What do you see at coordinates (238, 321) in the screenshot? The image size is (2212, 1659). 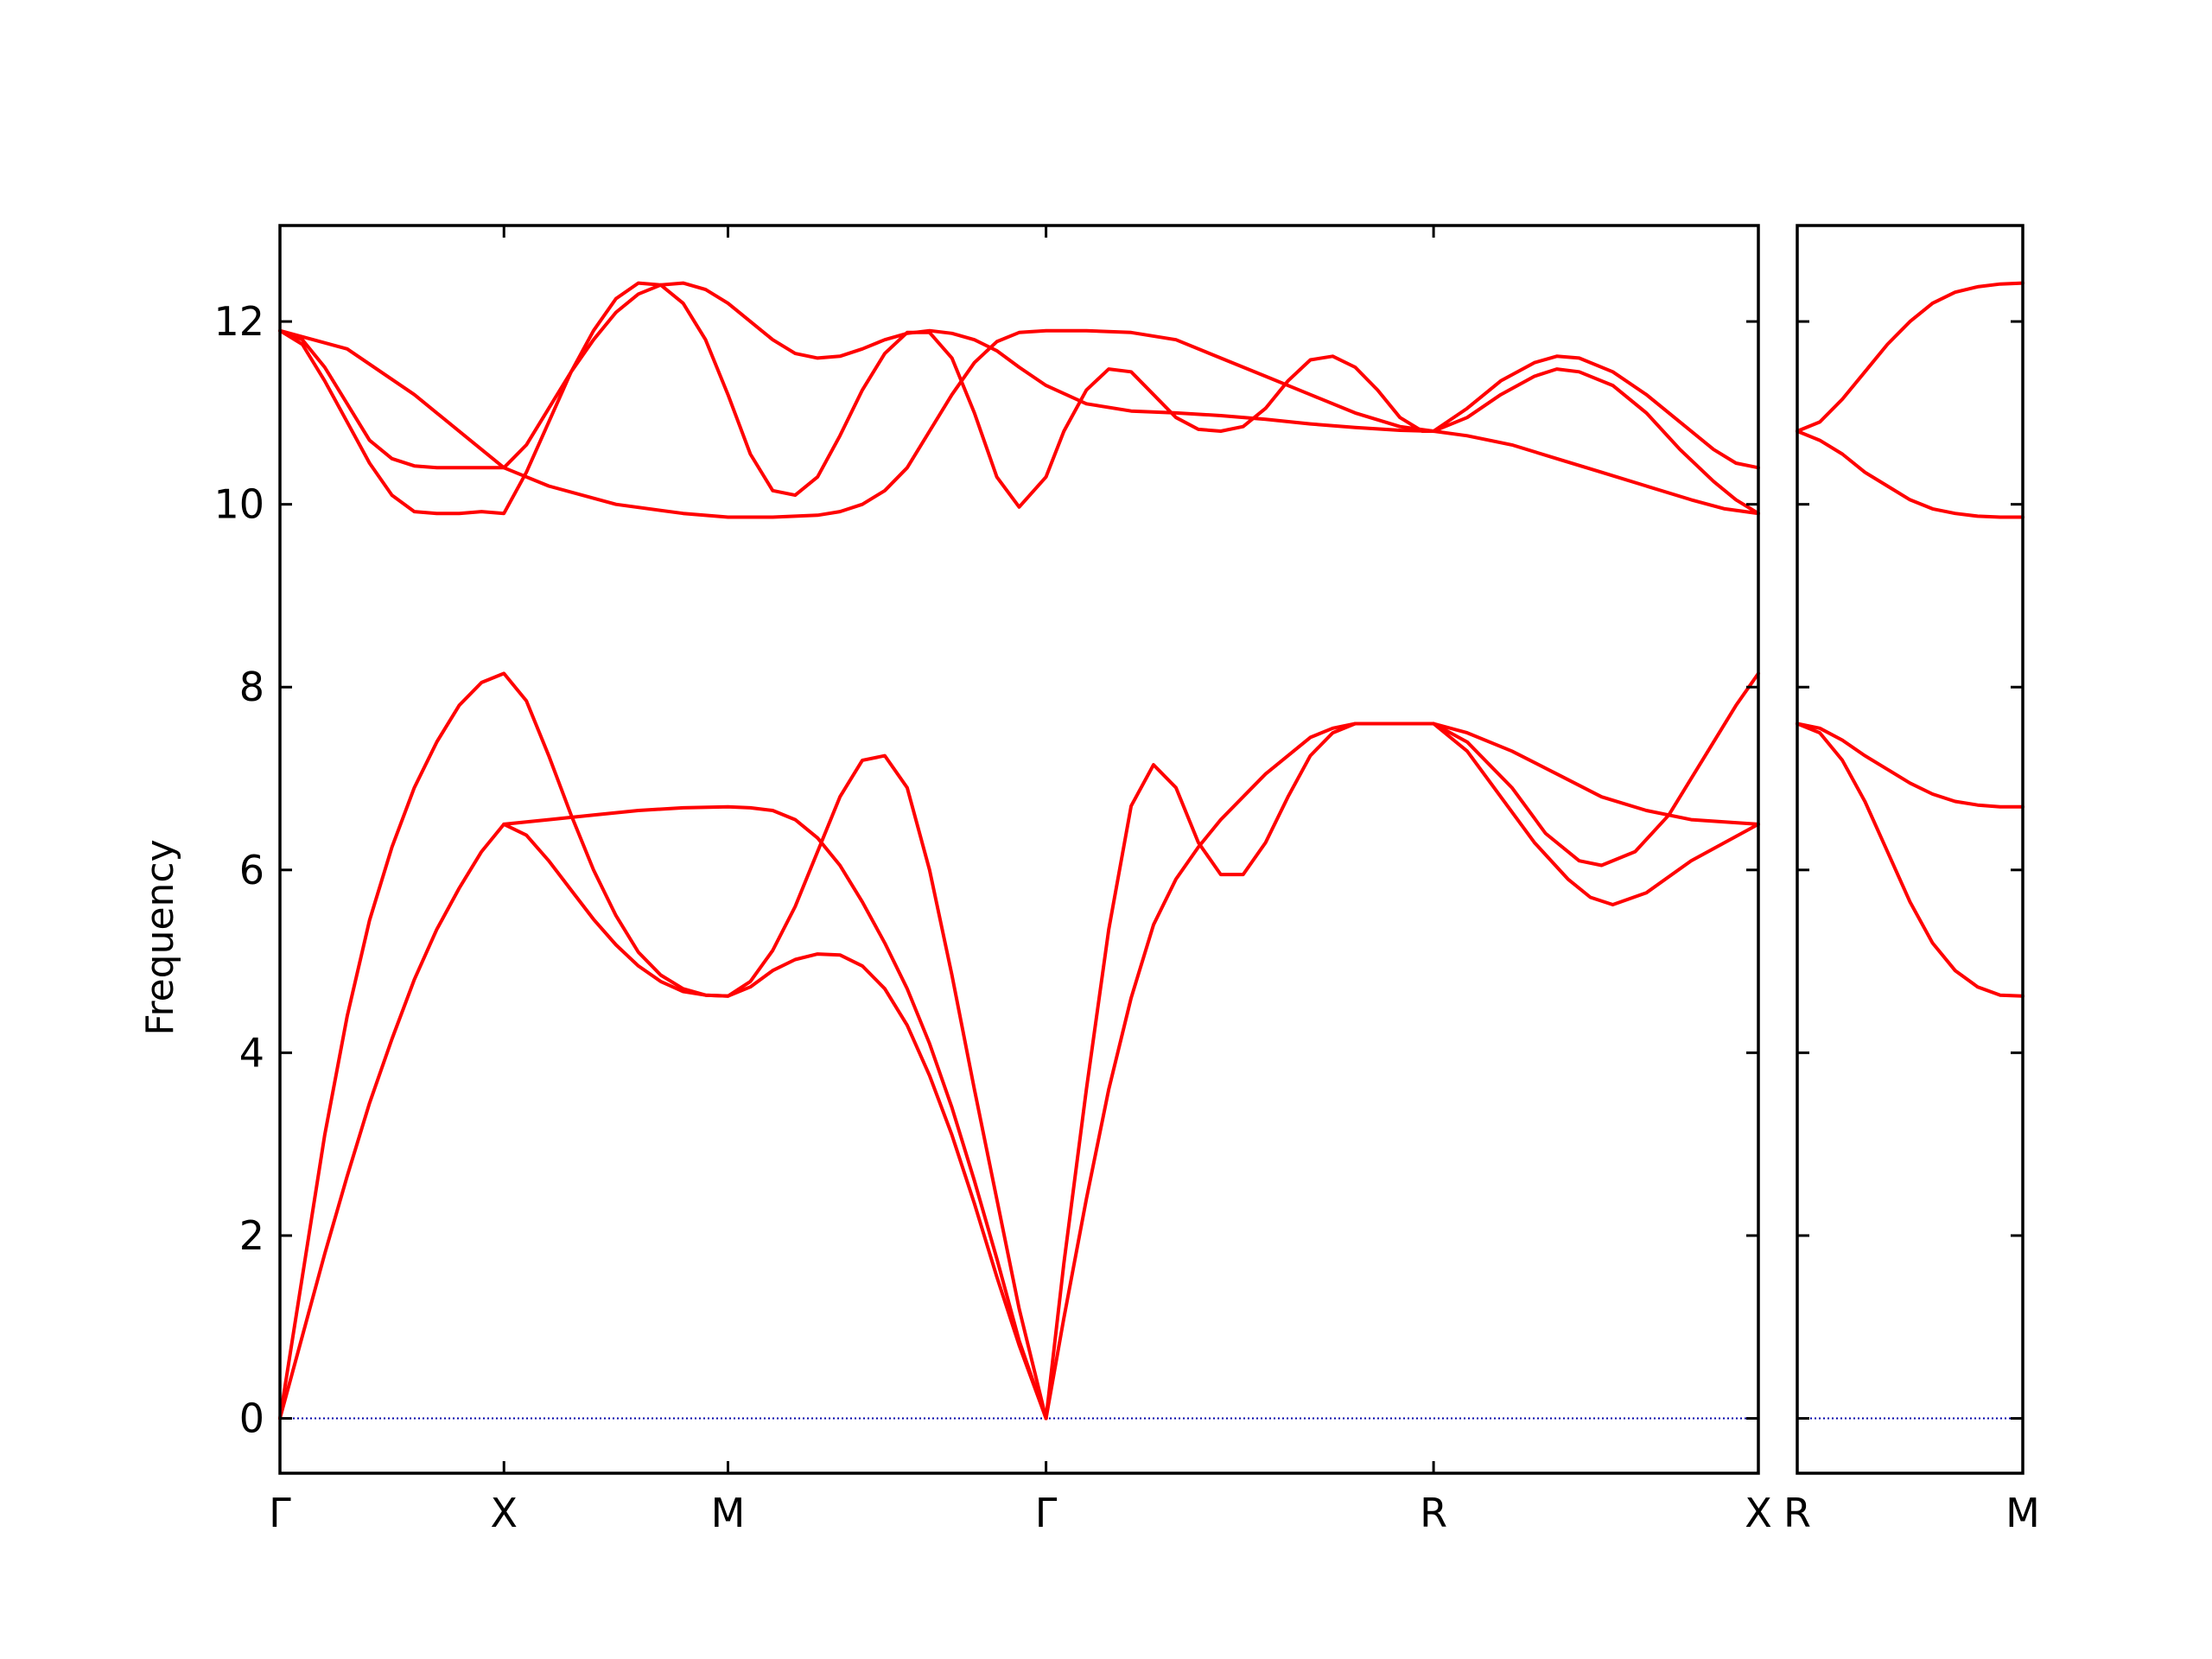 I see `y-tick-label: 12` at bounding box center [238, 321].